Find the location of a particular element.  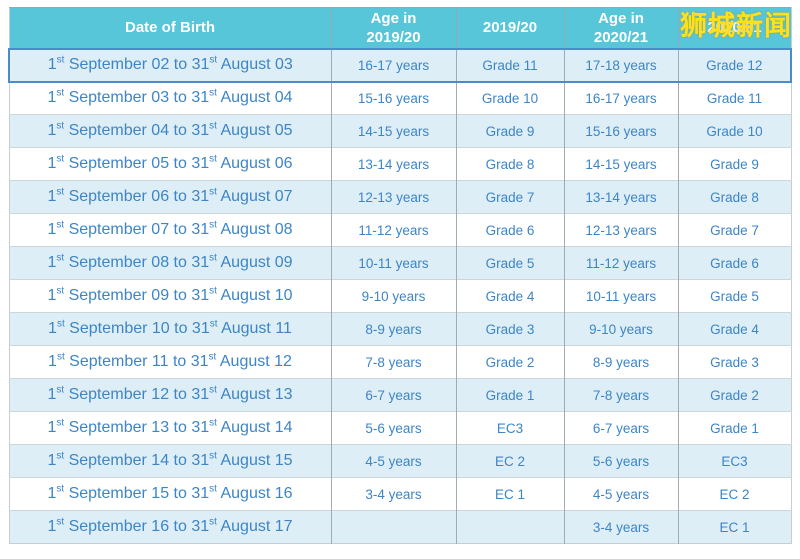

dob-cell: 1st September 14 to 31st August 15 is located at coordinates (170, 461).